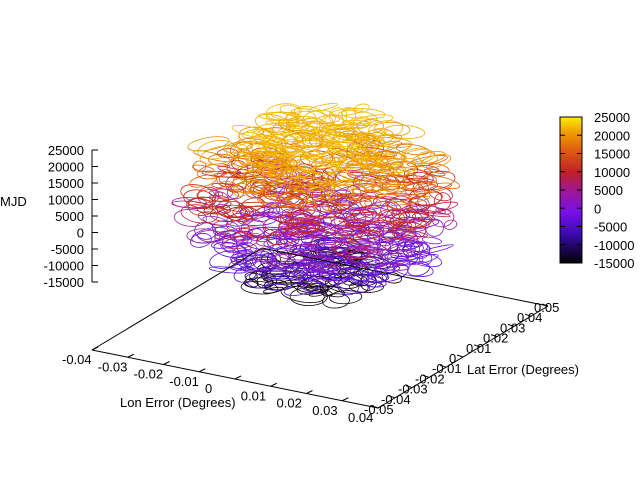 The height and width of the screenshot is (480, 640). I want to click on z-axis-label: MJD, so click(13, 201).